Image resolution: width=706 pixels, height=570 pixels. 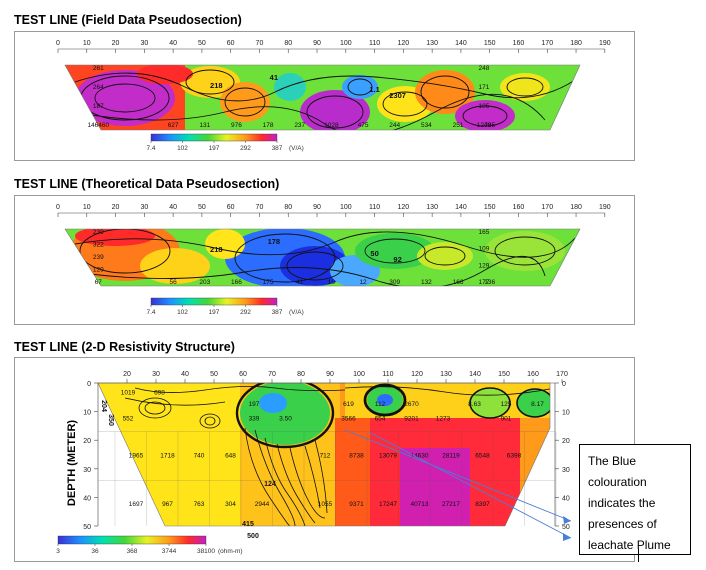 What do you see at coordinates (87, 527) in the screenshot?
I see `y-tick-label: 50` at bounding box center [87, 527].